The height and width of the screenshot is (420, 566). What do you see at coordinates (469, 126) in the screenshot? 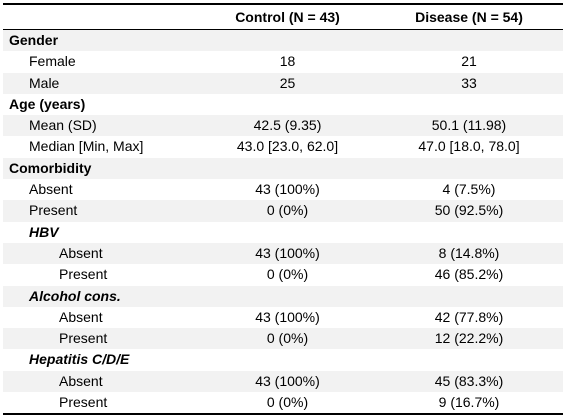
I see `disease-value: 50.1 (11.98)` at bounding box center [469, 126].